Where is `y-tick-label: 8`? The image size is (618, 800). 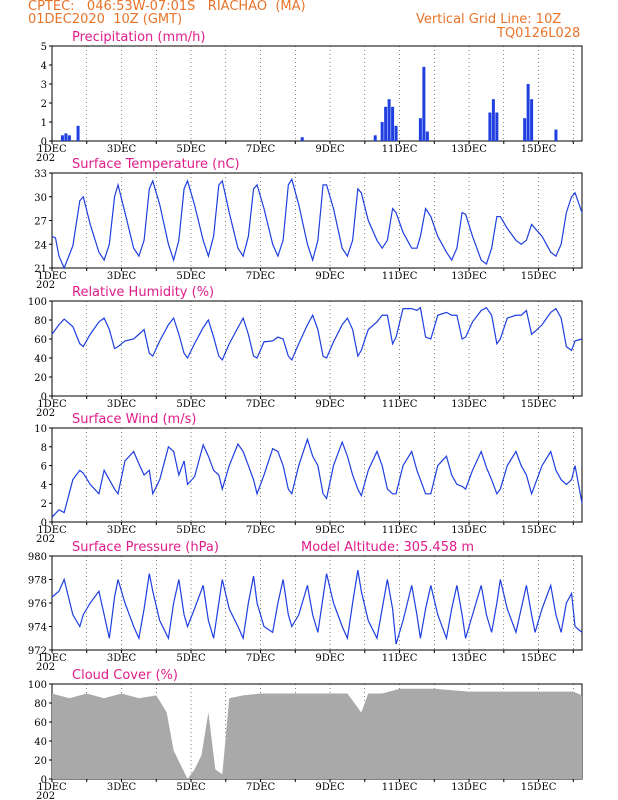
y-tick-label: 8 is located at coordinates (44, 448).